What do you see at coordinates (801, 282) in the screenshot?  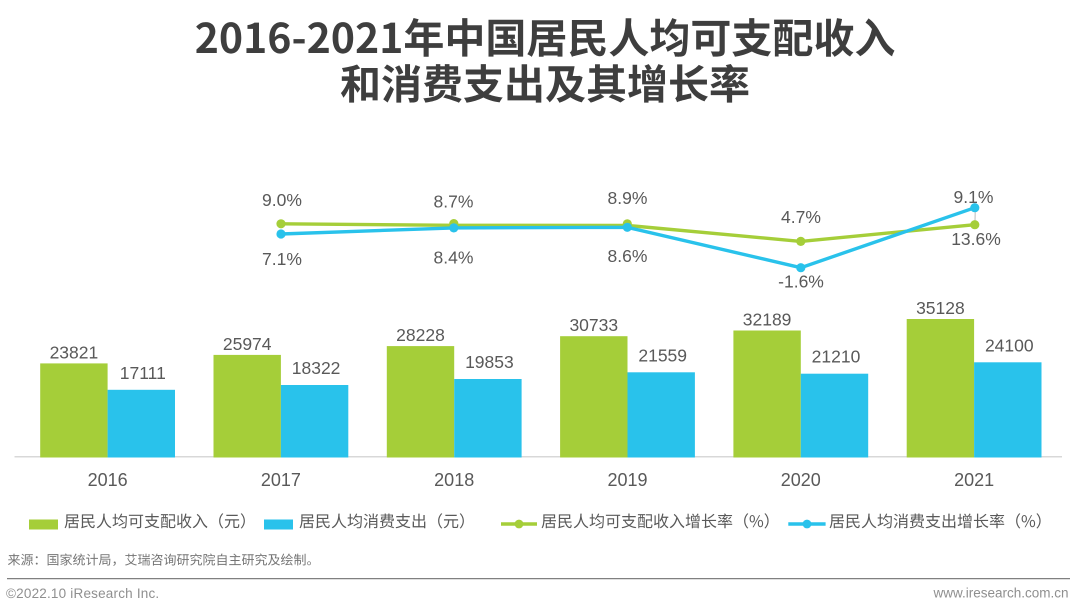 I see `svg-text: -1.6%` at bounding box center [801, 282].